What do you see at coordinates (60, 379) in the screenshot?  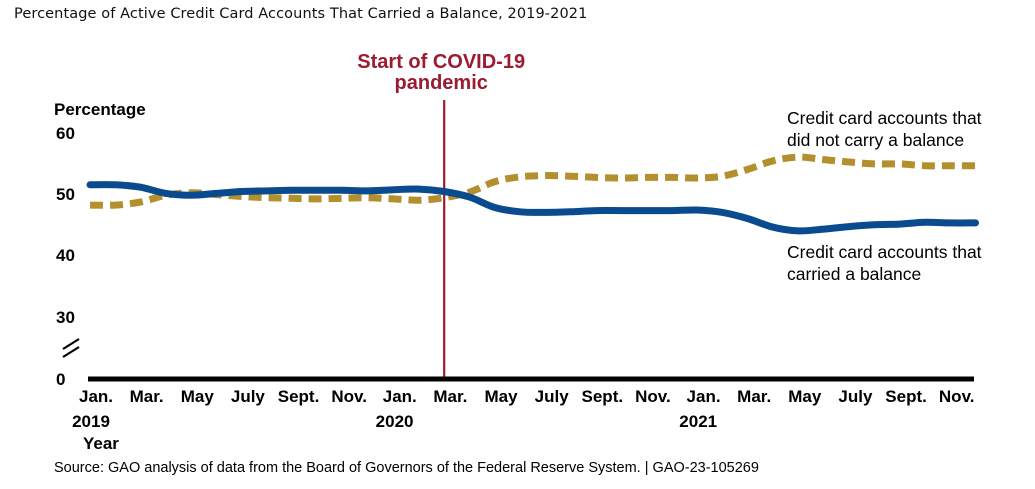 I see `y-tick-label: 0` at bounding box center [60, 379].